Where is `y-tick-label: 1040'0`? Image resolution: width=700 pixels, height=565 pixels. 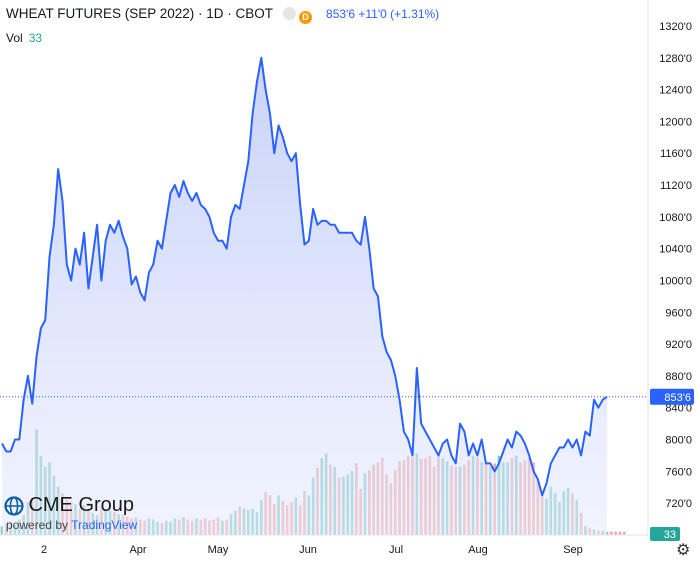
y-tick-label: 1040'0 is located at coordinates (675, 250).